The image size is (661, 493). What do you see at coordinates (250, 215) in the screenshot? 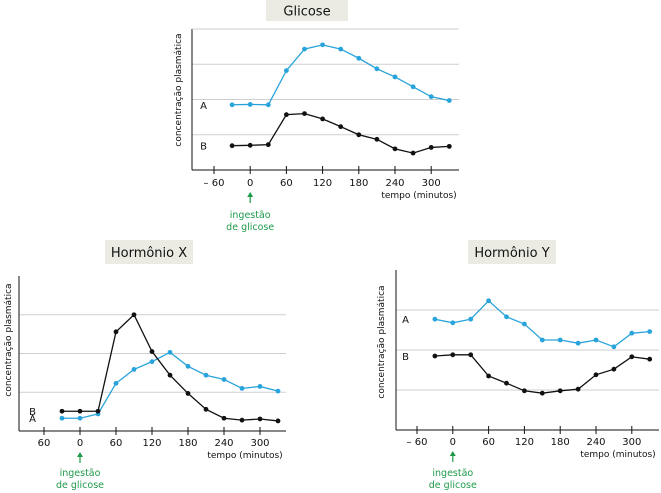
I see `annotation-text: ingestão` at bounding box center [250, 215].